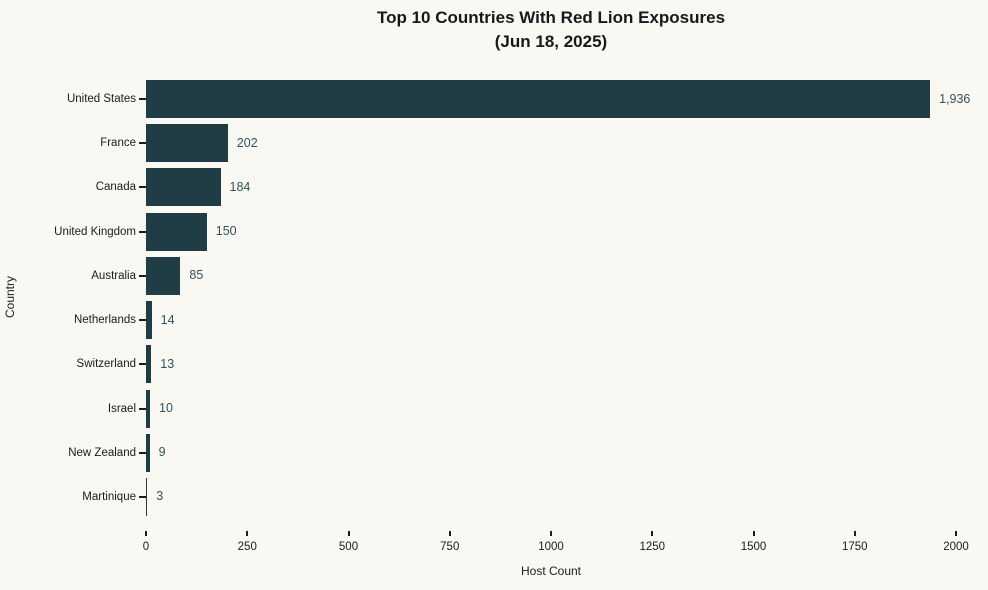  What do you see at coordinates (450, 547) in the screenshot?
I see `x-tick-label: 750` at bounding box center [450, 547].